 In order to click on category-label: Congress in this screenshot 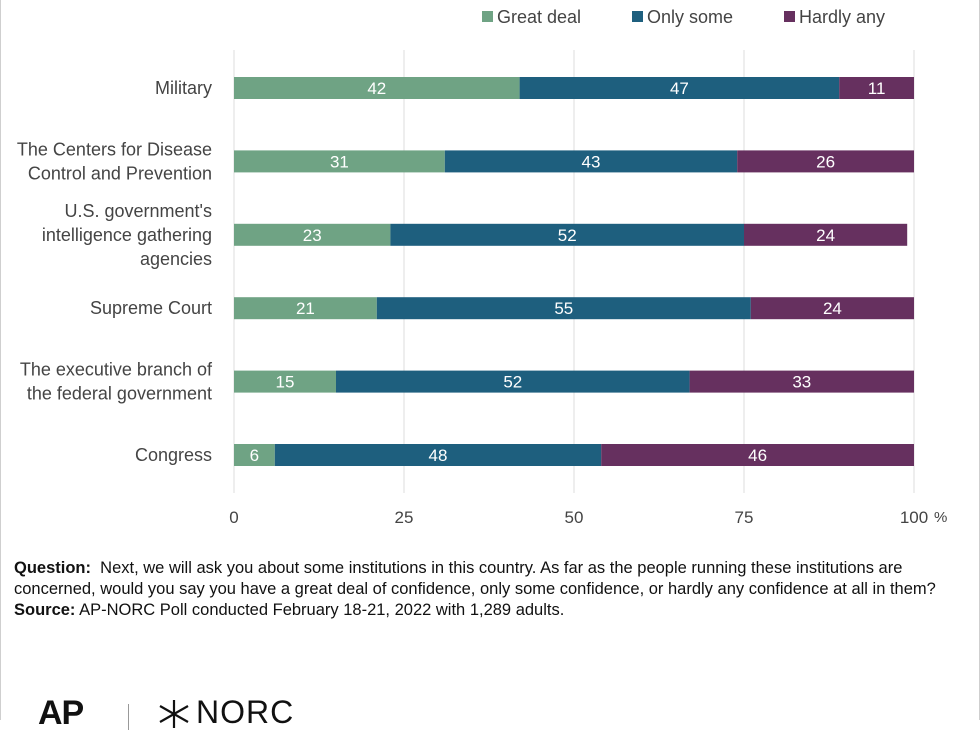, I will do `click(173, 455)`.